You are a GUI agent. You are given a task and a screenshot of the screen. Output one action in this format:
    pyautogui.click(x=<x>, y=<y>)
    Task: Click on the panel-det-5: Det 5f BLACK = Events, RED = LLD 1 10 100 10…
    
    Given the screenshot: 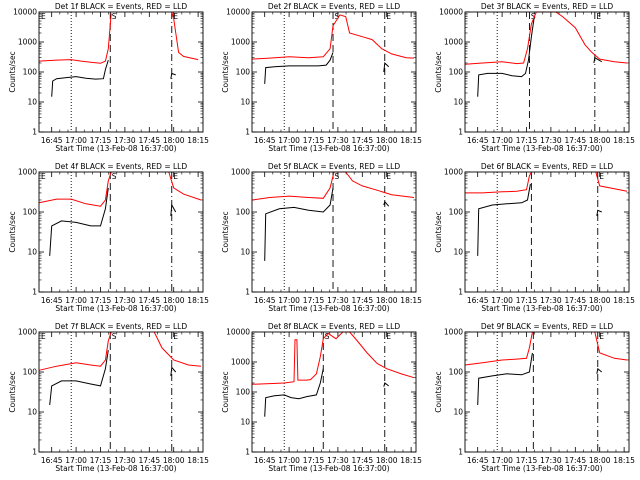 What is the action you would take?
    pyautogui.click(x=321, y=237)
    